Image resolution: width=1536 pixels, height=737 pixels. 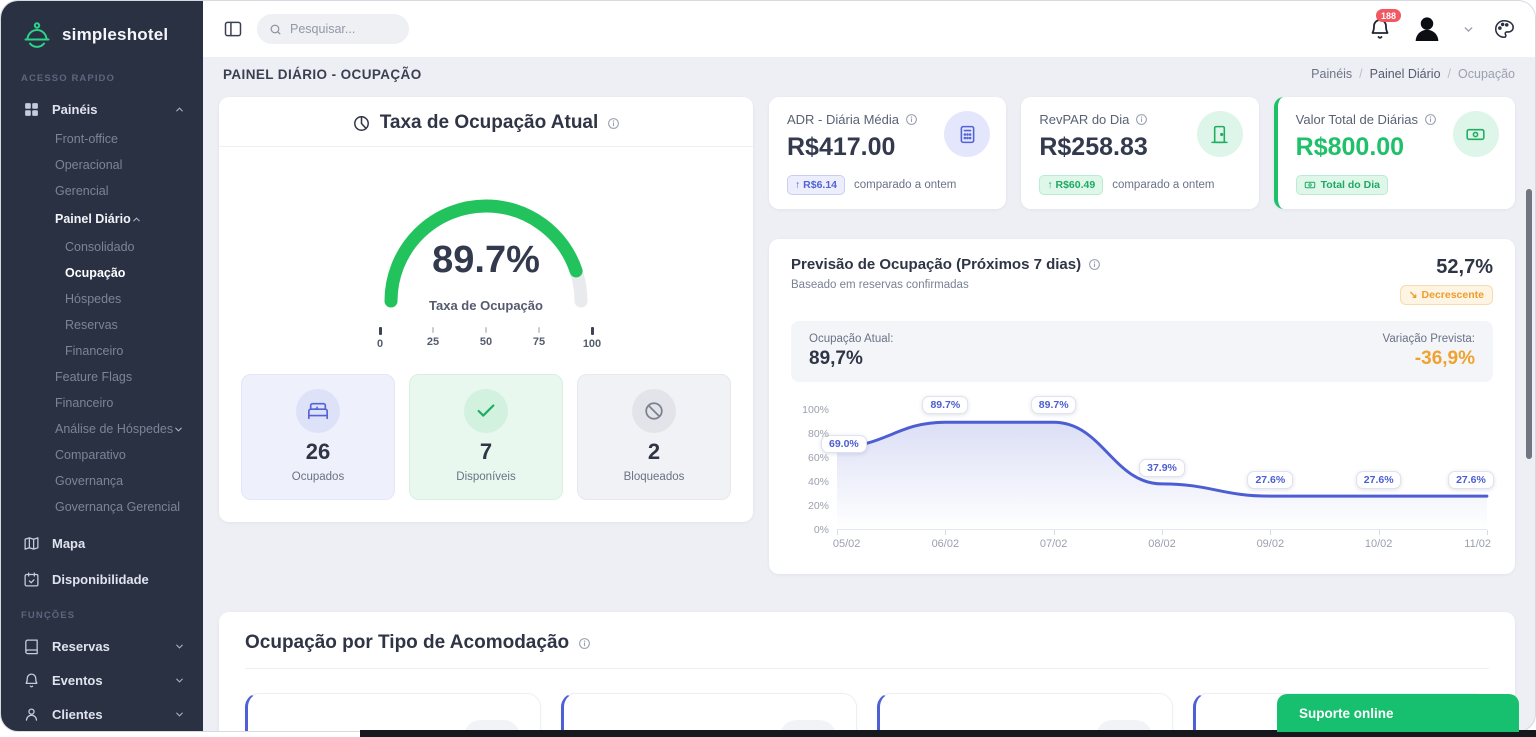 I want to click on sidebar-item-analise-hospedes: Análise de Hóspedes, so click(x=102, y=429).